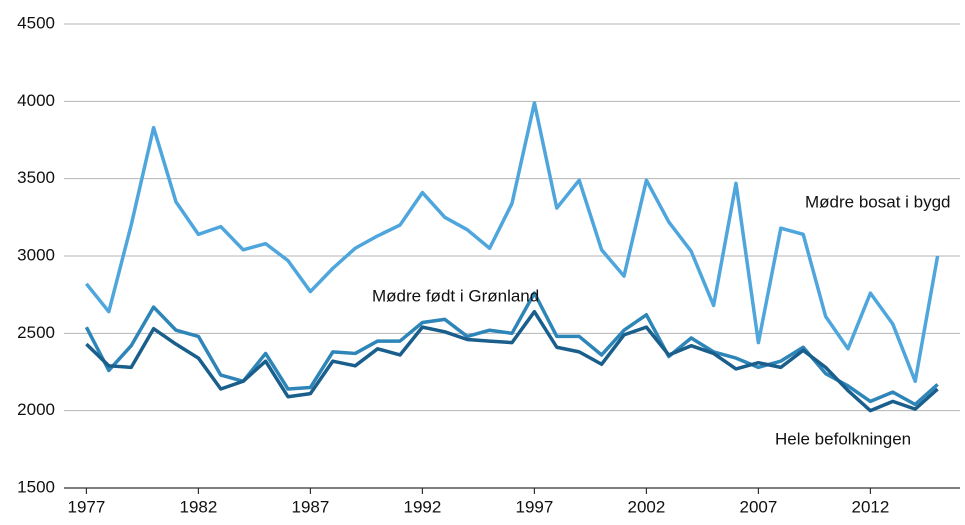  I want to click on x-tick-label: 1987, so click(310, 506).